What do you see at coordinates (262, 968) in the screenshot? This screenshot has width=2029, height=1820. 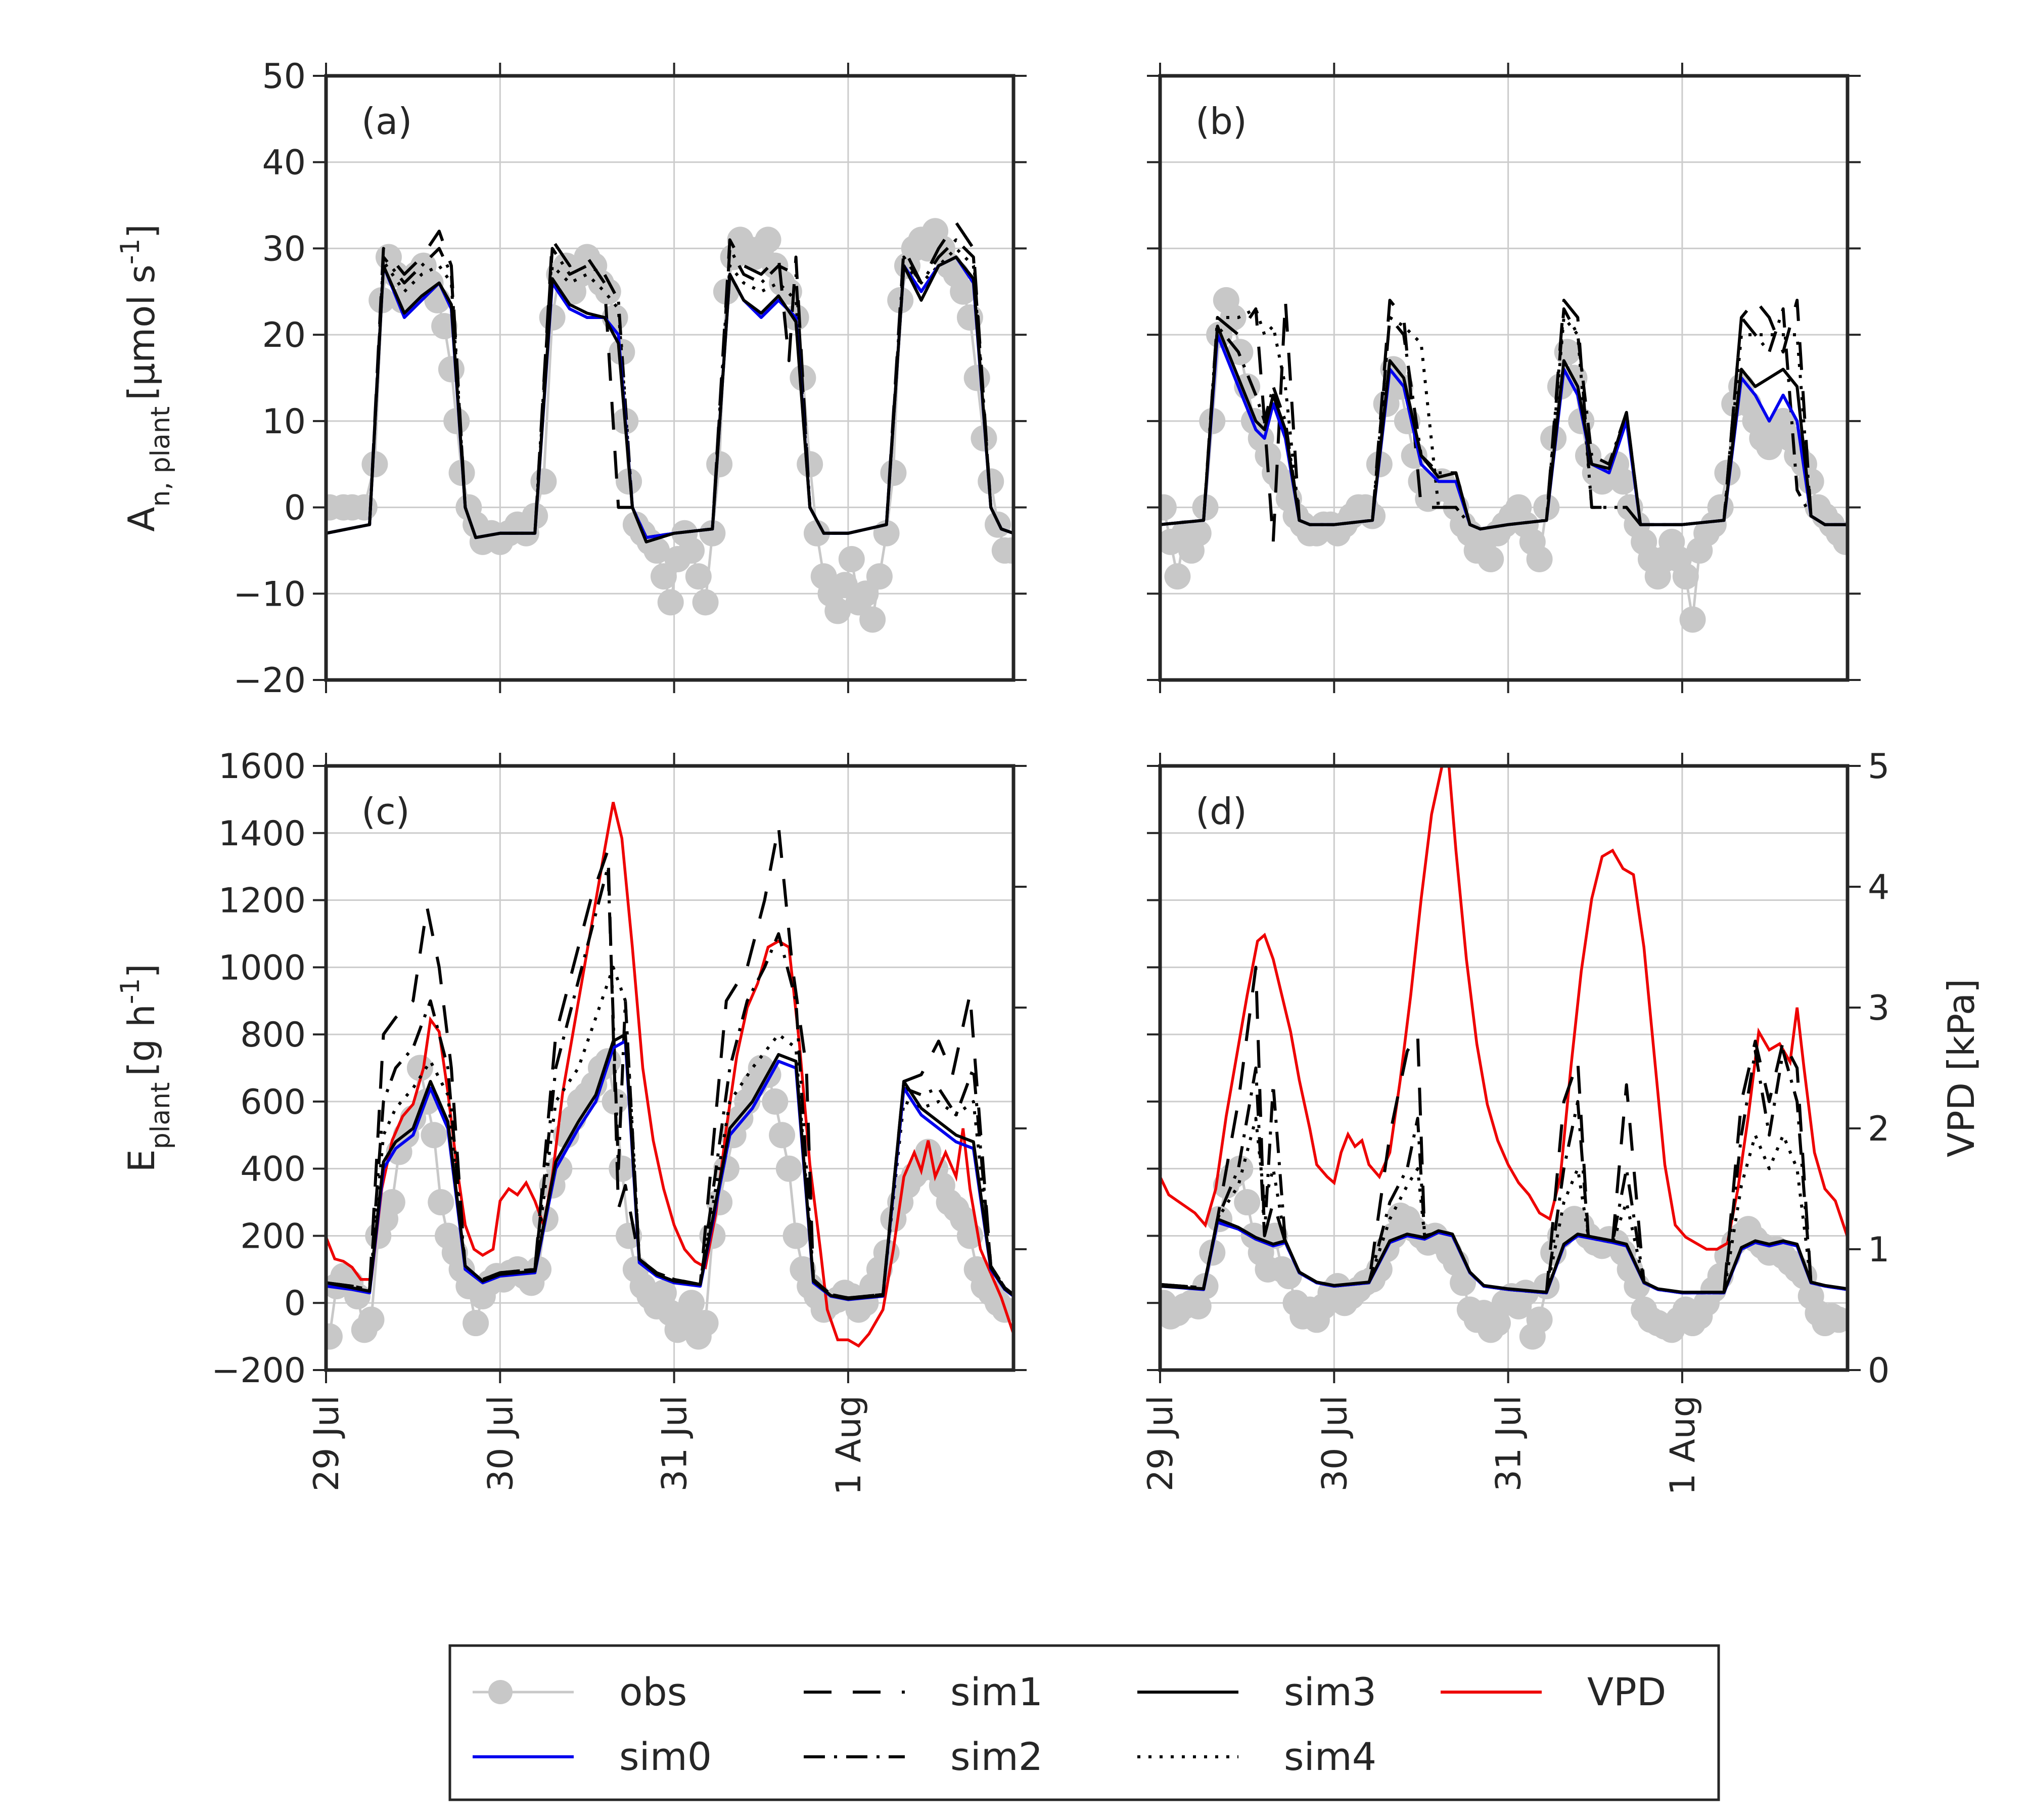 I see `ytick-label: 1000` at bounding box center [262, 968].